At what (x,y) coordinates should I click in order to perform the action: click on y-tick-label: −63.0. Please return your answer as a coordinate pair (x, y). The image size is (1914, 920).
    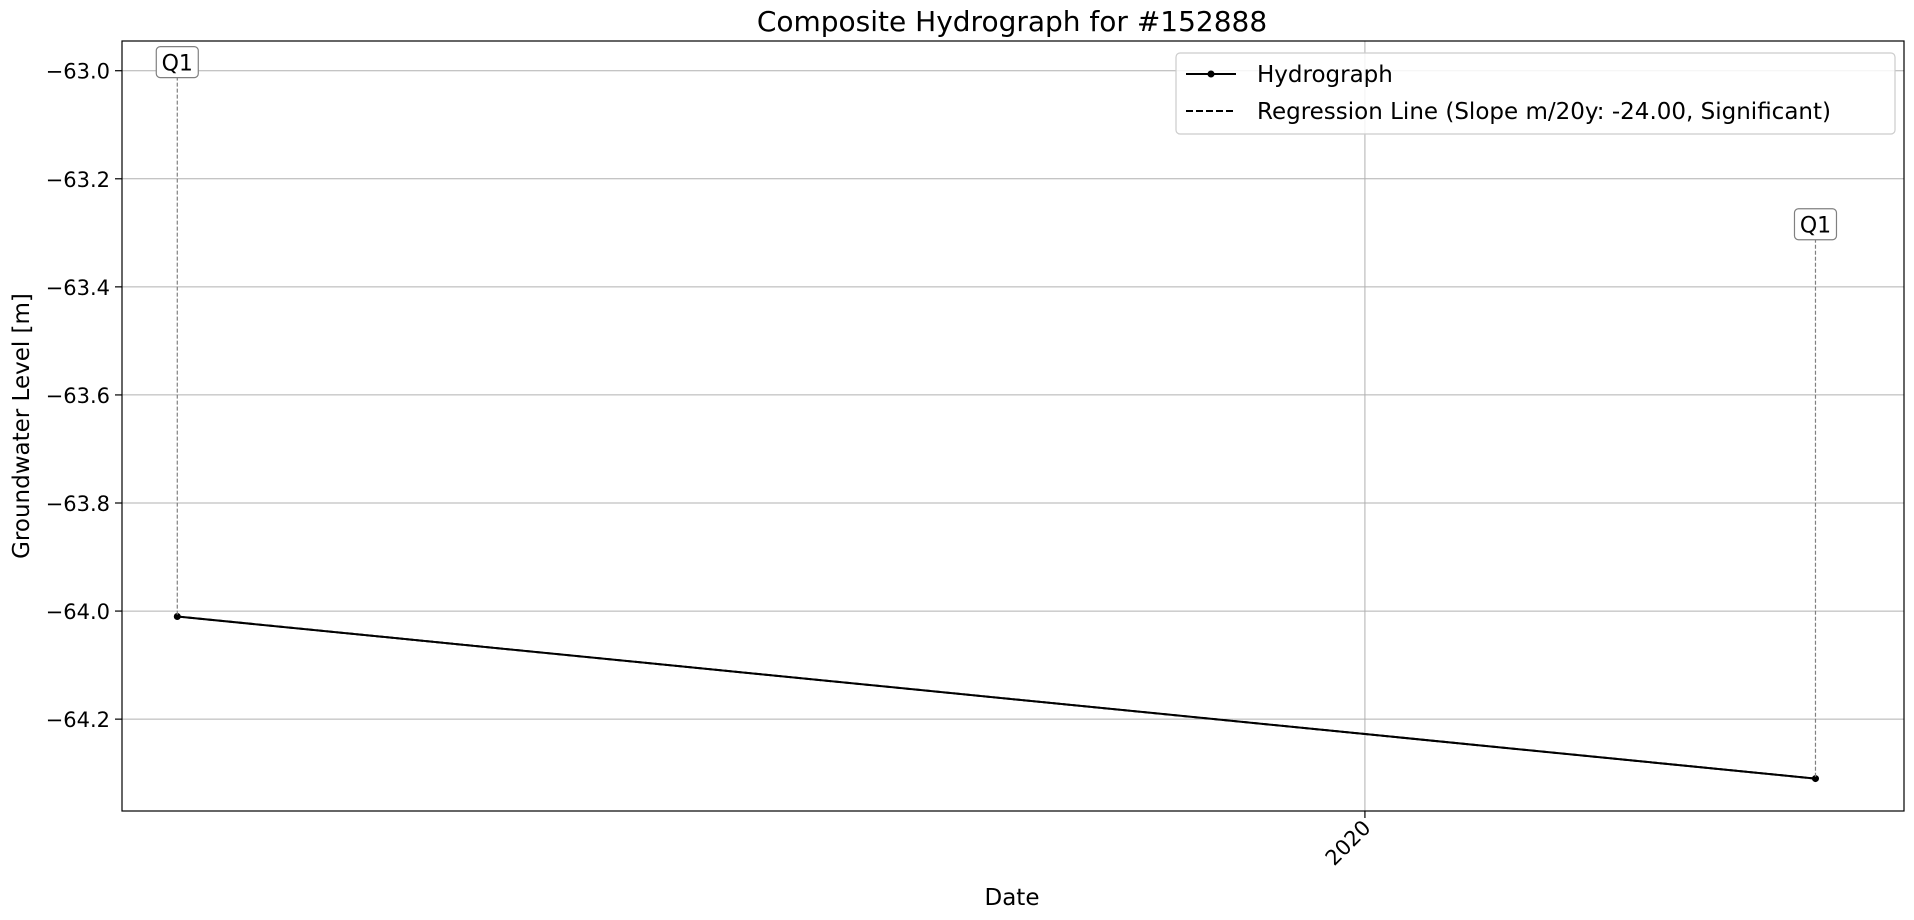
    Looking at the image, I should click on (78, 72).